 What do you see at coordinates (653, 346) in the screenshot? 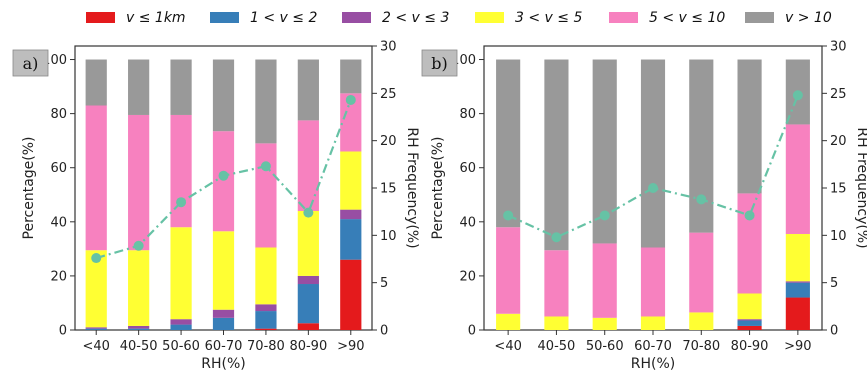
I see `x-tick-label: 60-70` at bounding box center [653, 346].